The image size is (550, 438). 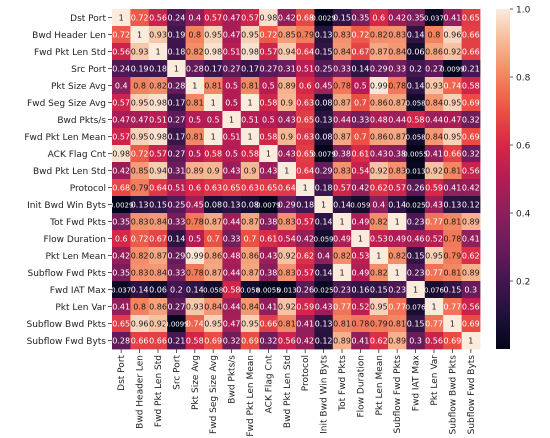 I want to click on cell-value: 0.81, so click(x=250, y=86).